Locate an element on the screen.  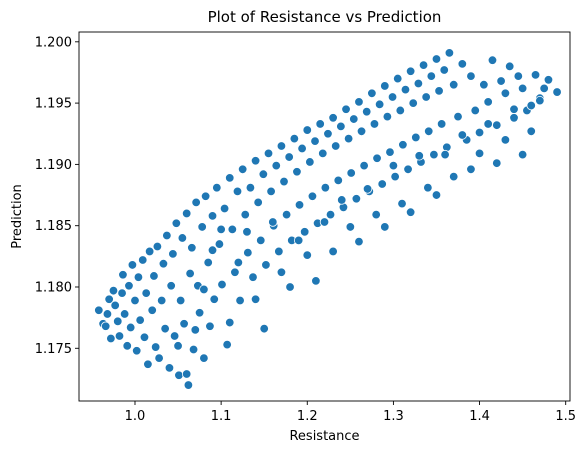
x-tick-label: 1.2 is located at coordinates (307, 416).